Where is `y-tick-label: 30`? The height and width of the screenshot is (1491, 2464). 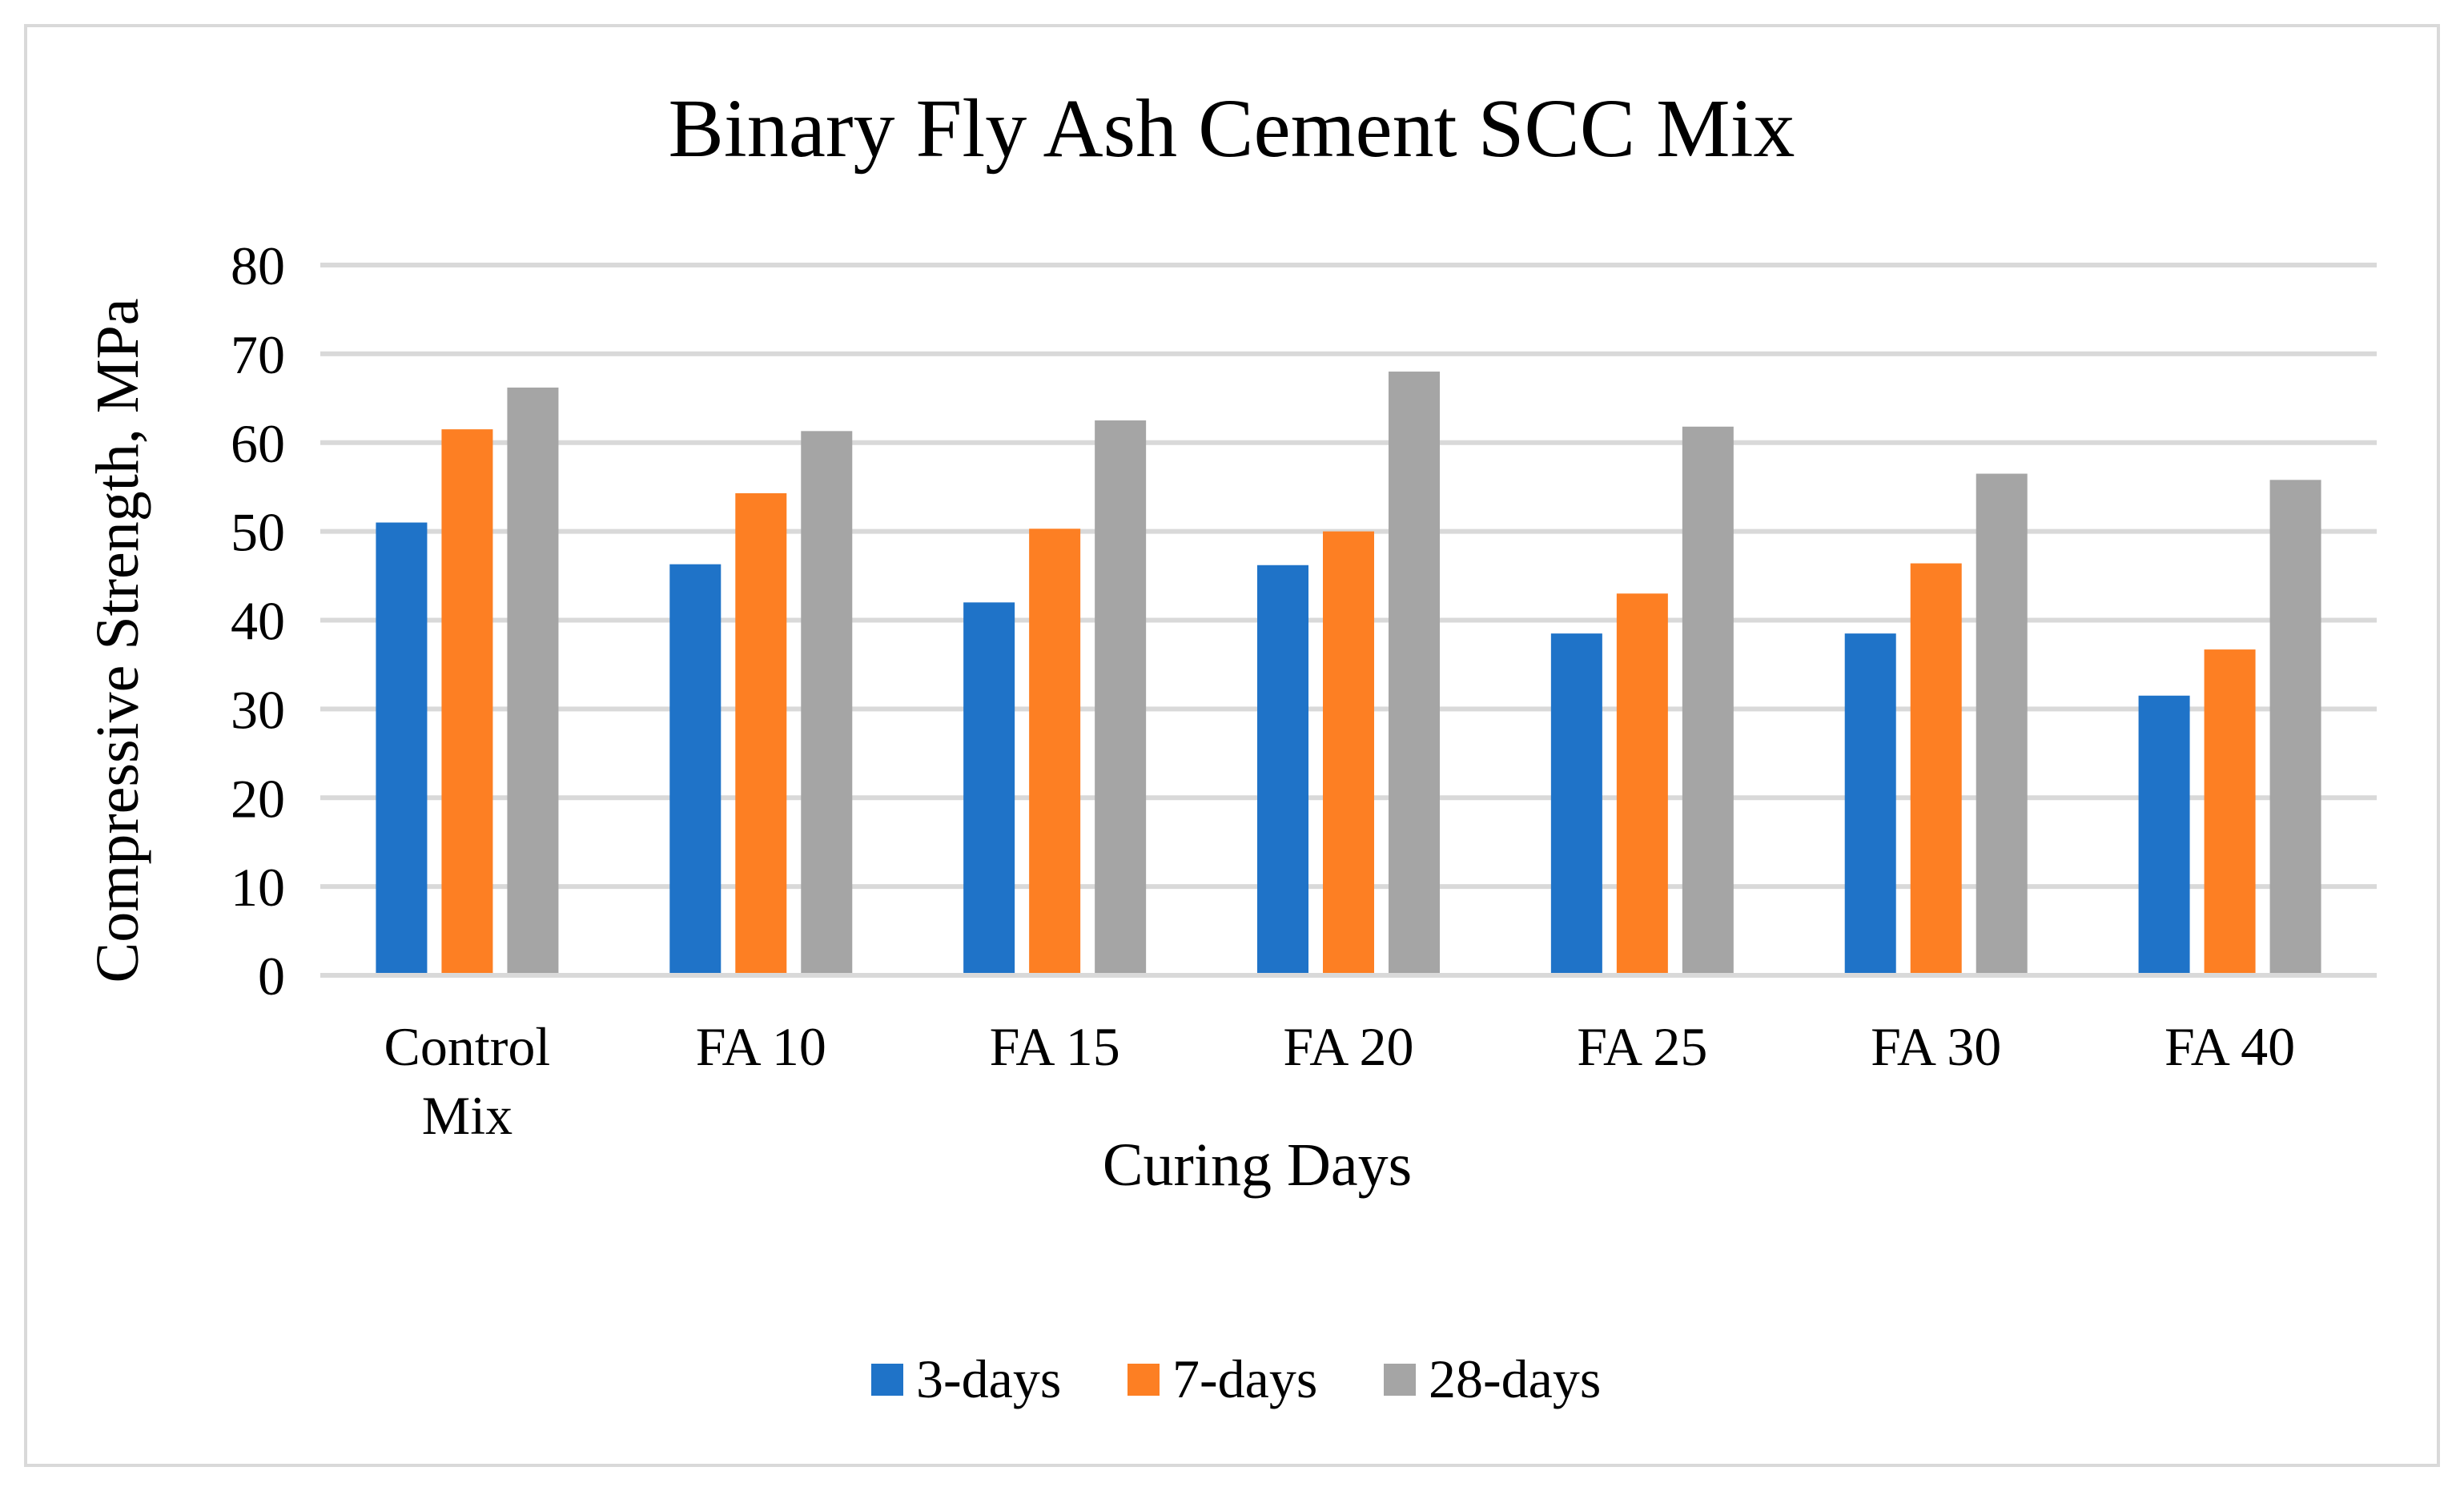 y-tick-label: 30 is located at coordinates (258, 709).